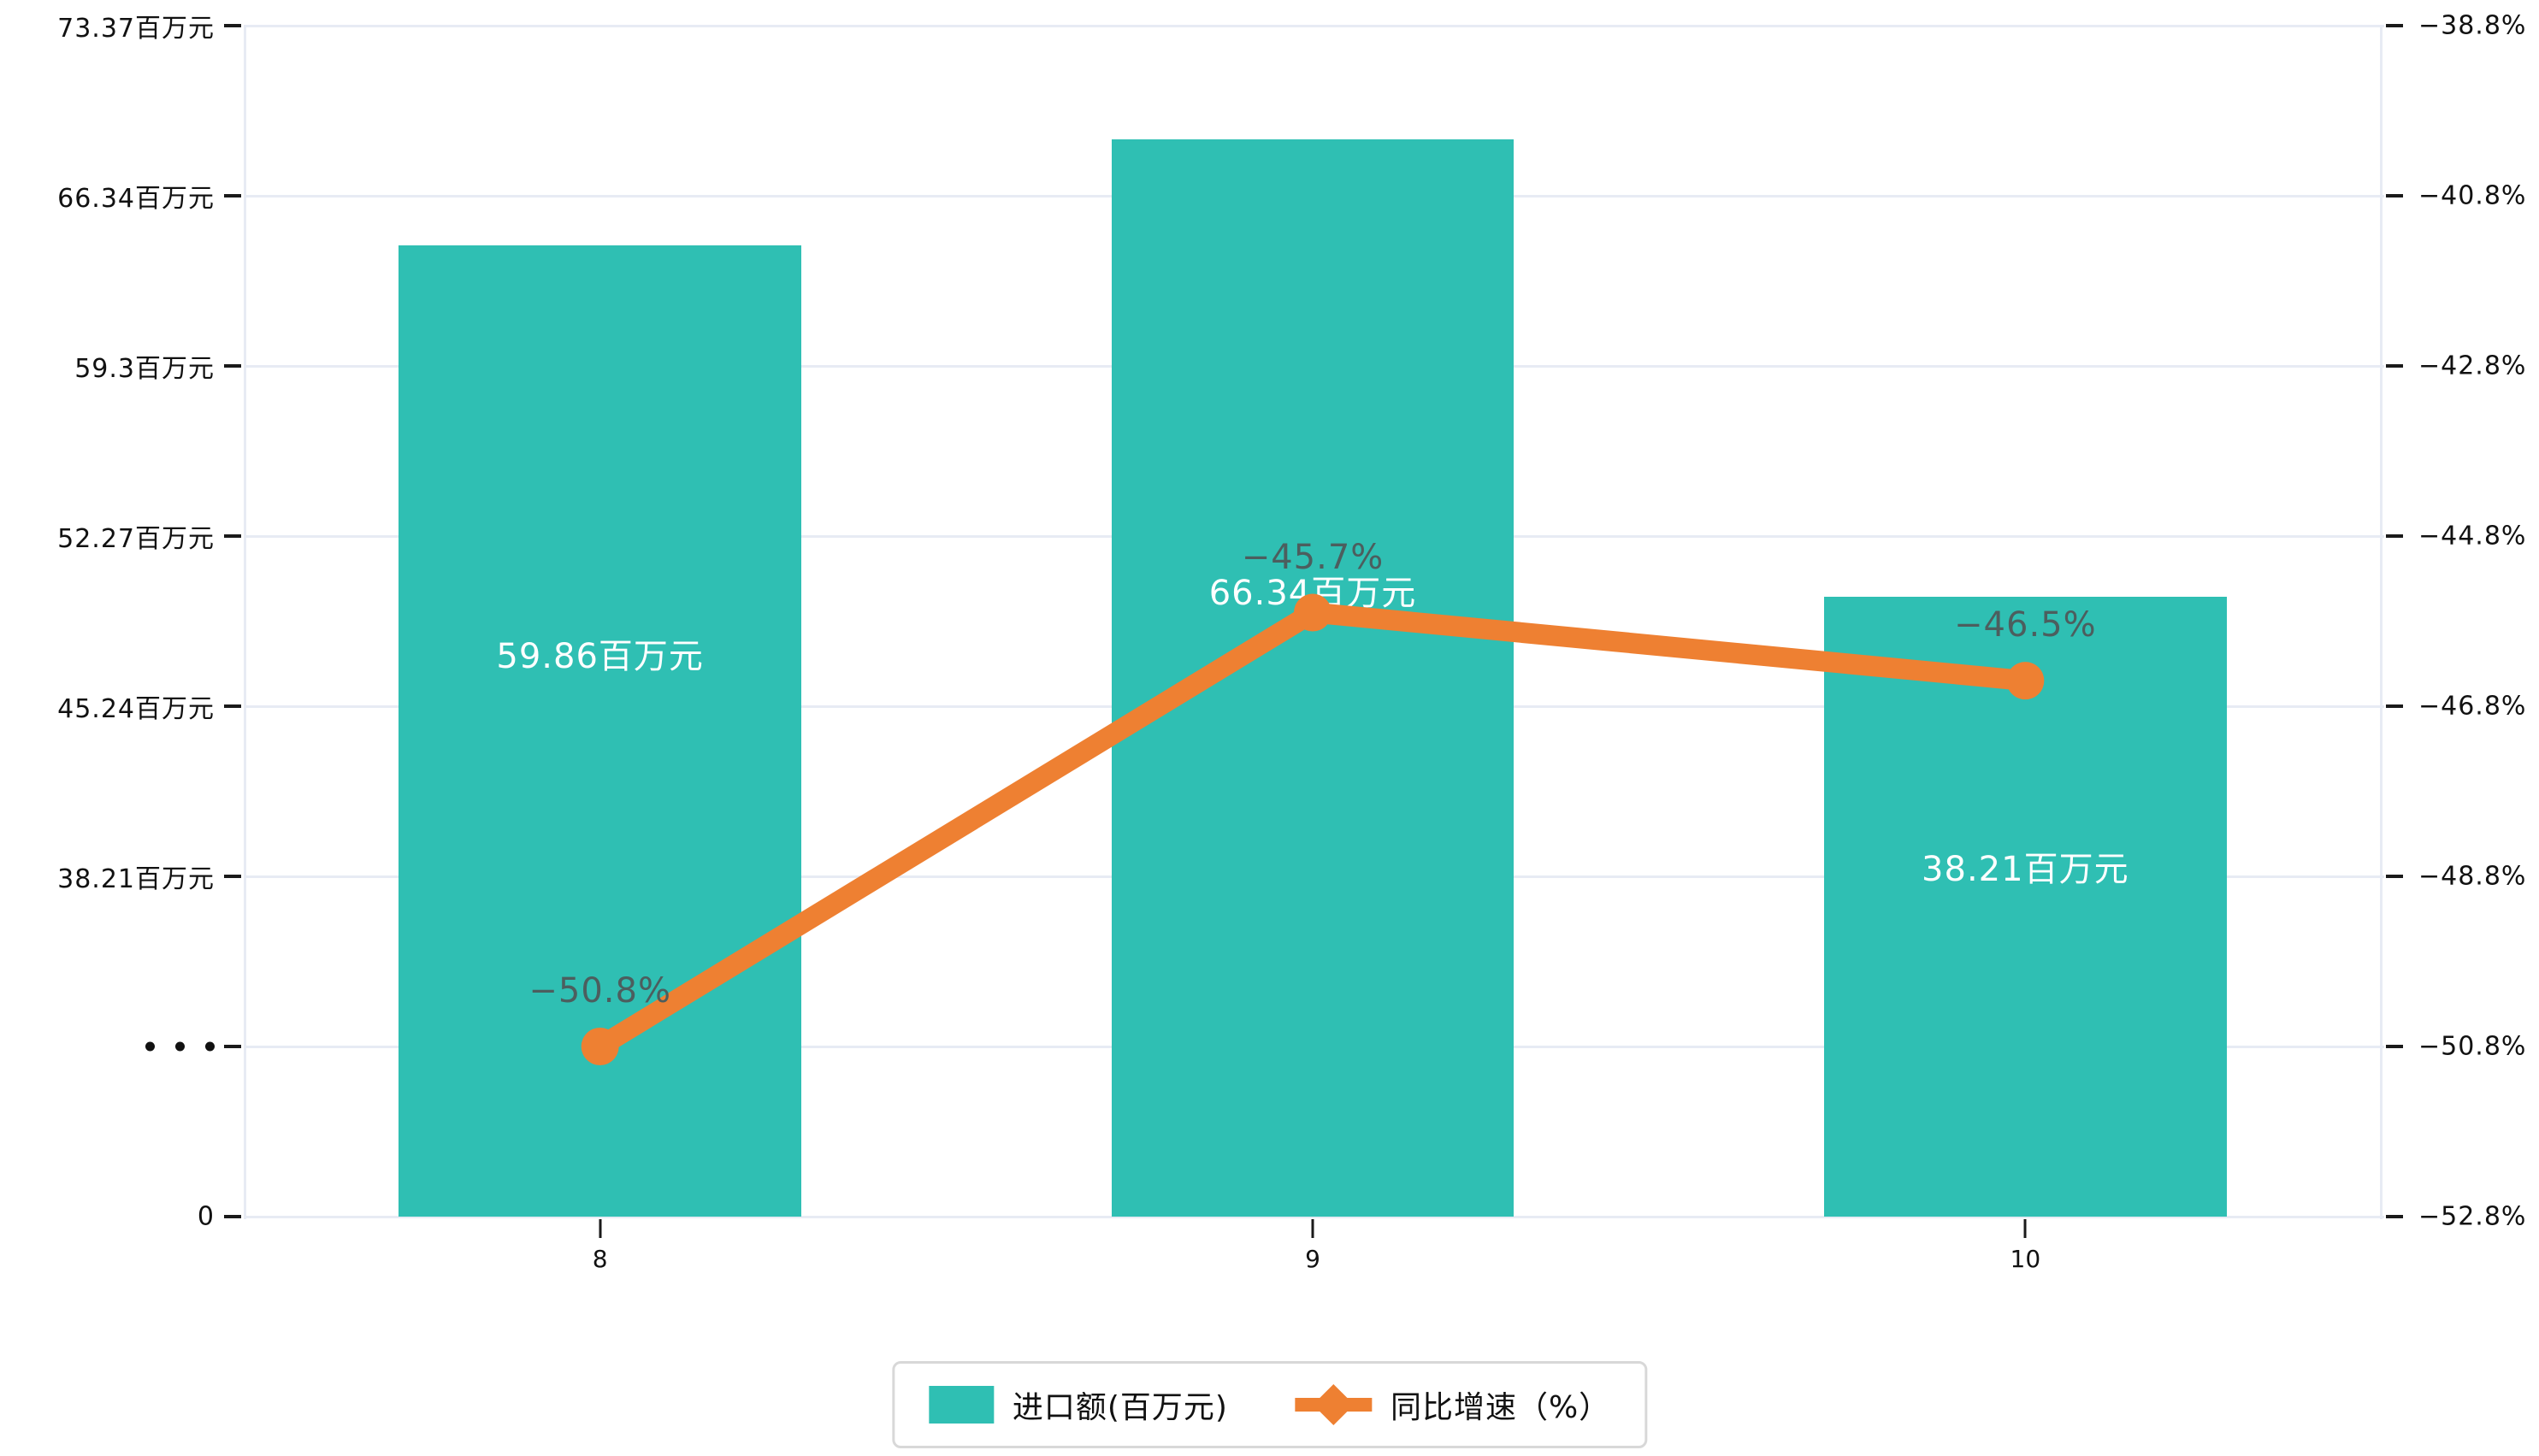  What do you see at coordinates (1313, 678) in the screenshot?
I see `bar-column: 66.34百万元` at bounding box center [1313, 678].